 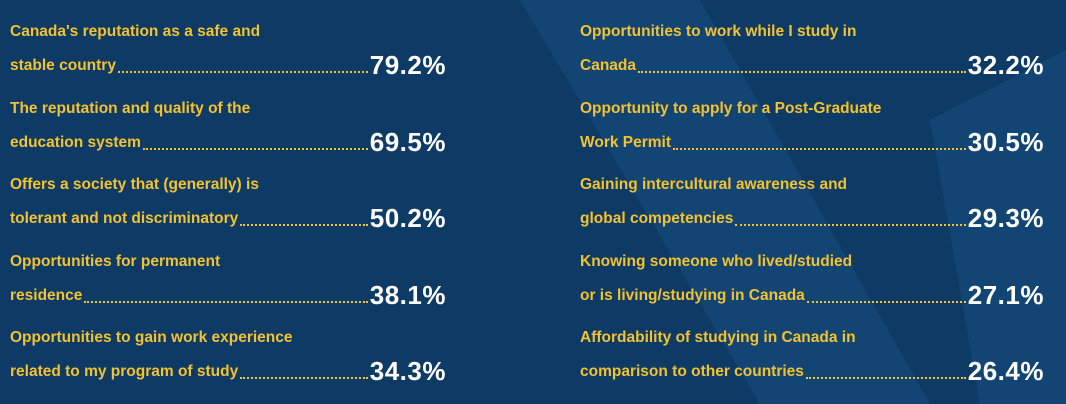 I want to click on reason-percentage: 30.5%, so click(x=1005, y=141).